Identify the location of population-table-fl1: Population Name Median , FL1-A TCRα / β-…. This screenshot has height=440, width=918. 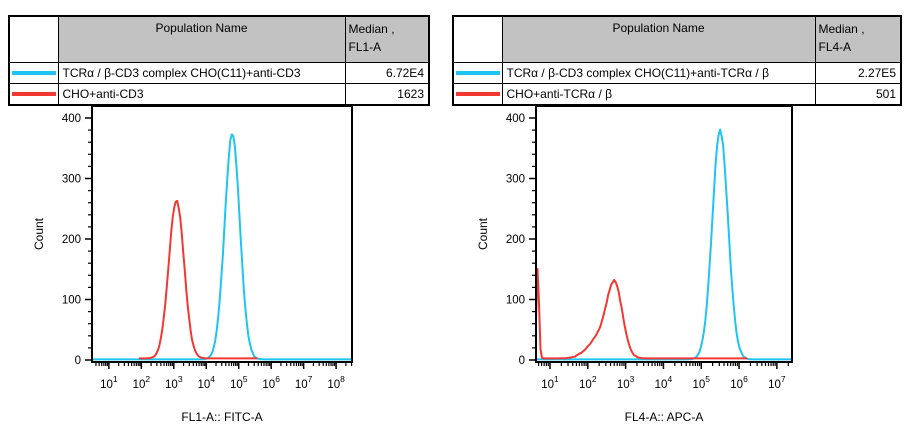
(219, 60).